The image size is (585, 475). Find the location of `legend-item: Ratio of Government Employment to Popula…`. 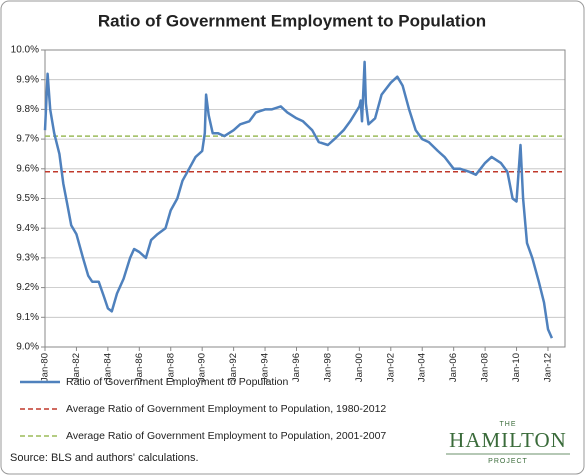

legend-item: Ratio of Government Employment to Popula… is located at coordinates (154, 382).